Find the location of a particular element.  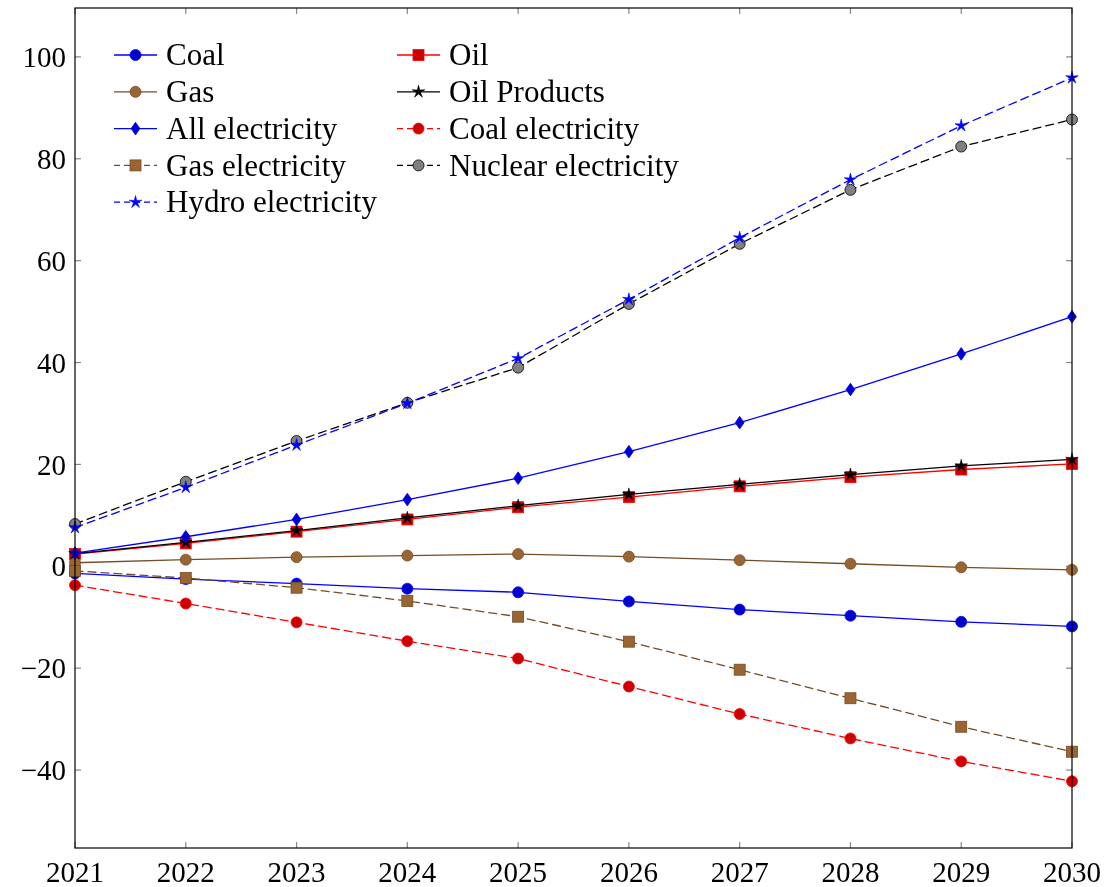

y-tick-label: 80 is located at coordinates (51, 158).